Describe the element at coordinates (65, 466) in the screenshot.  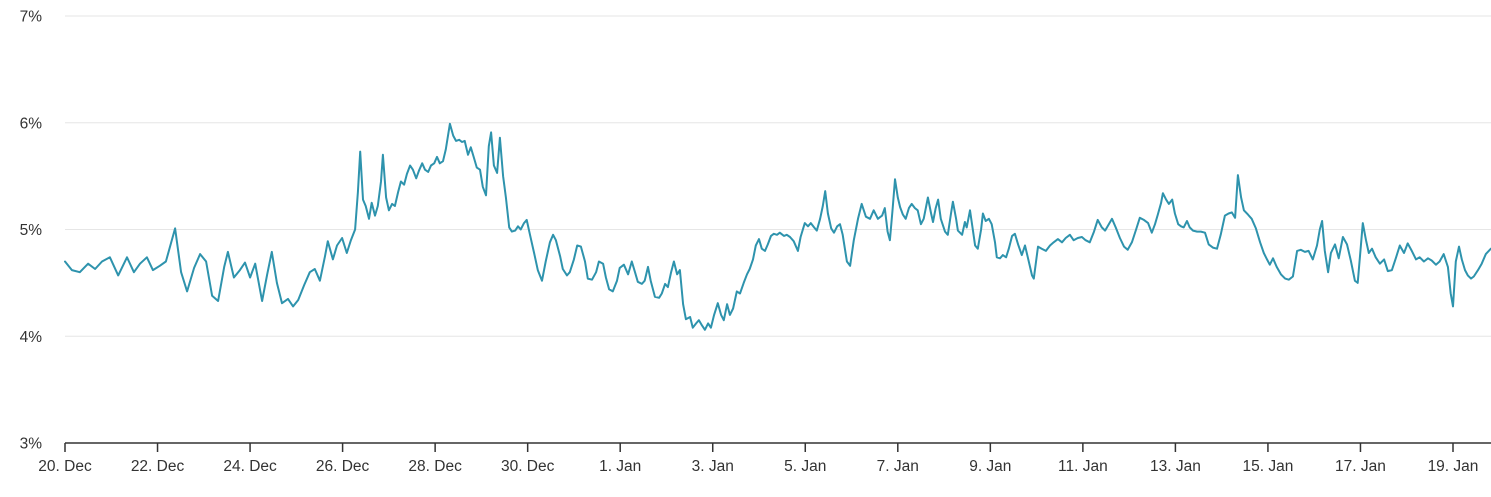
I see `x-tick-label: 20. Dec` at that location.